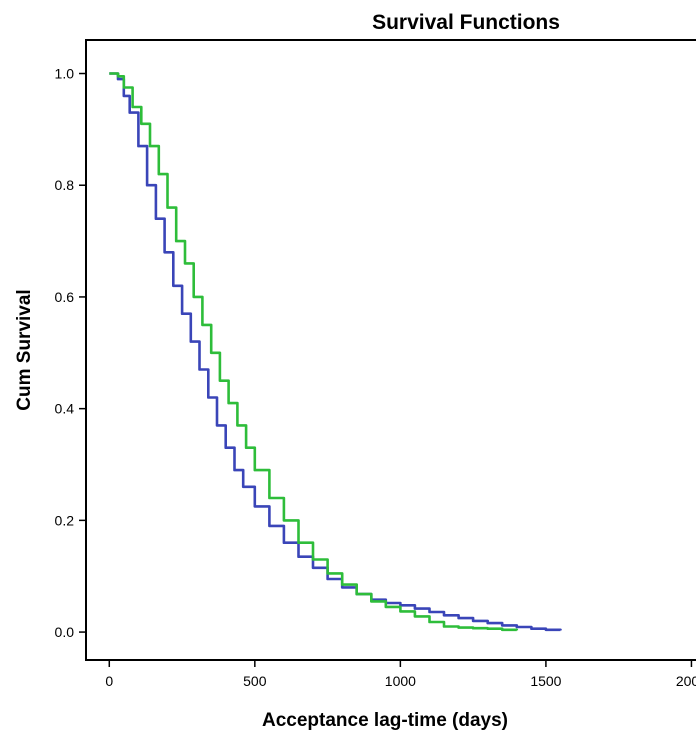 Image resolution: width=696 pixels, height=735 pixels. What do you see at coordinates (545, 681) in the screenshot?
I see `x-tick-label: 1500` at bounding box center [545, 681].